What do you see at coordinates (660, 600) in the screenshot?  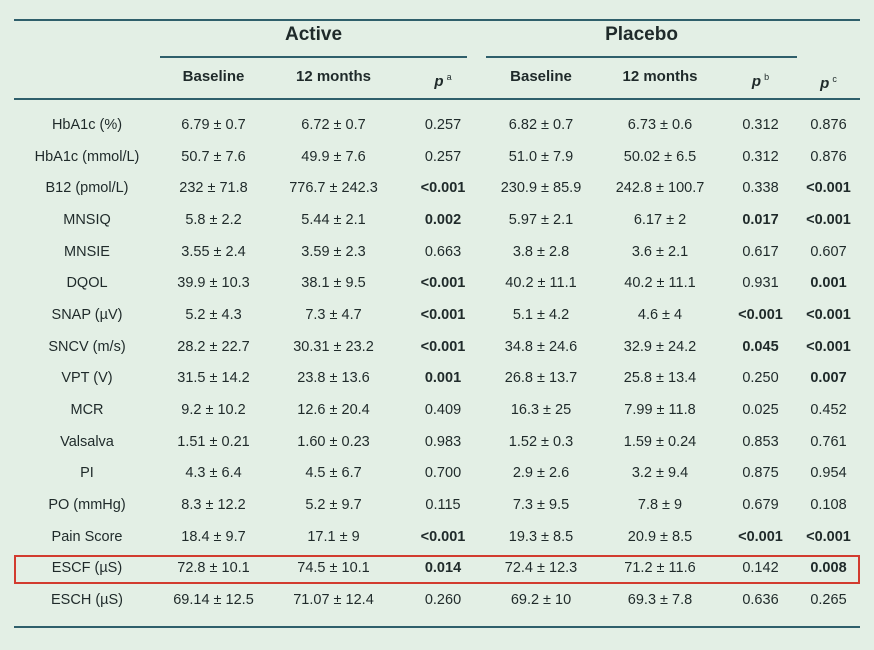 I see `placebo-12-months-cell: 69.3 ± 7.8` at bounding box center [660, 600].